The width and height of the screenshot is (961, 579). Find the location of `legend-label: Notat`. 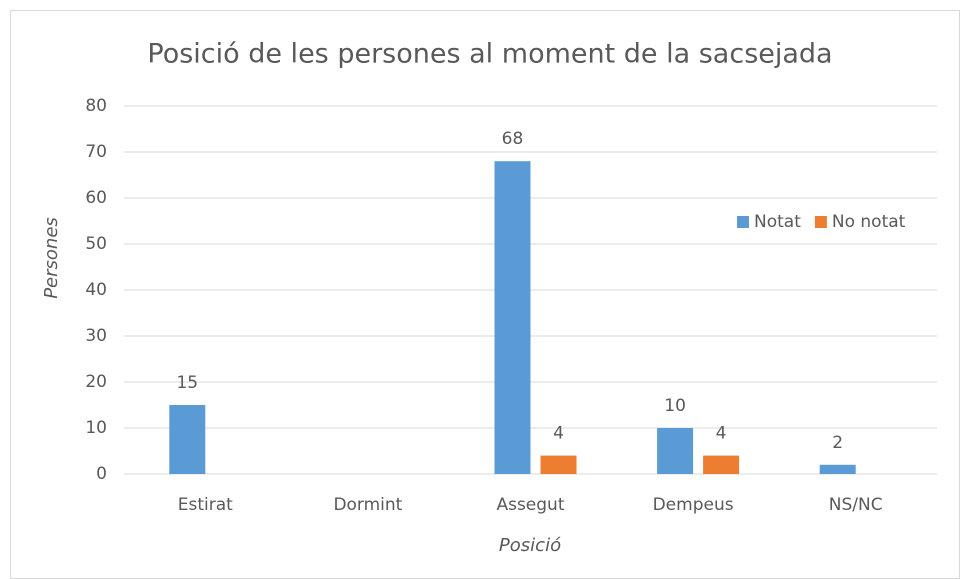

legend-label: Notat is located at coordinates (777, 222).